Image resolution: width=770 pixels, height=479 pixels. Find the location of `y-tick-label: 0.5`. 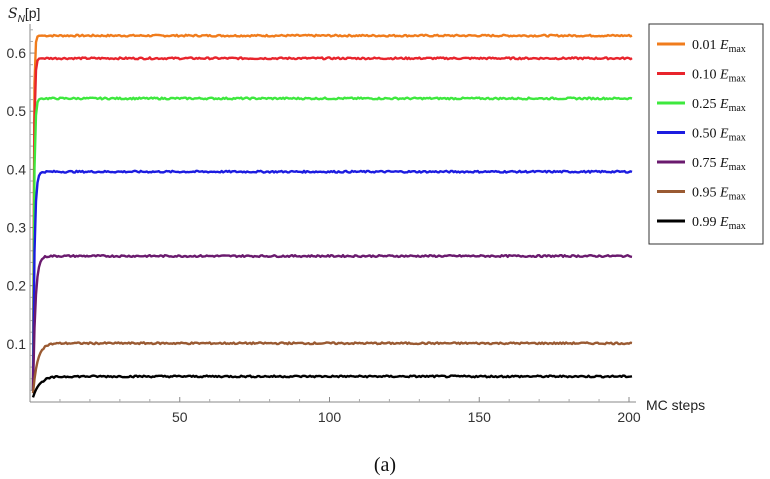

y-tick-label: 0.5 is located at coordinates (17, 111).